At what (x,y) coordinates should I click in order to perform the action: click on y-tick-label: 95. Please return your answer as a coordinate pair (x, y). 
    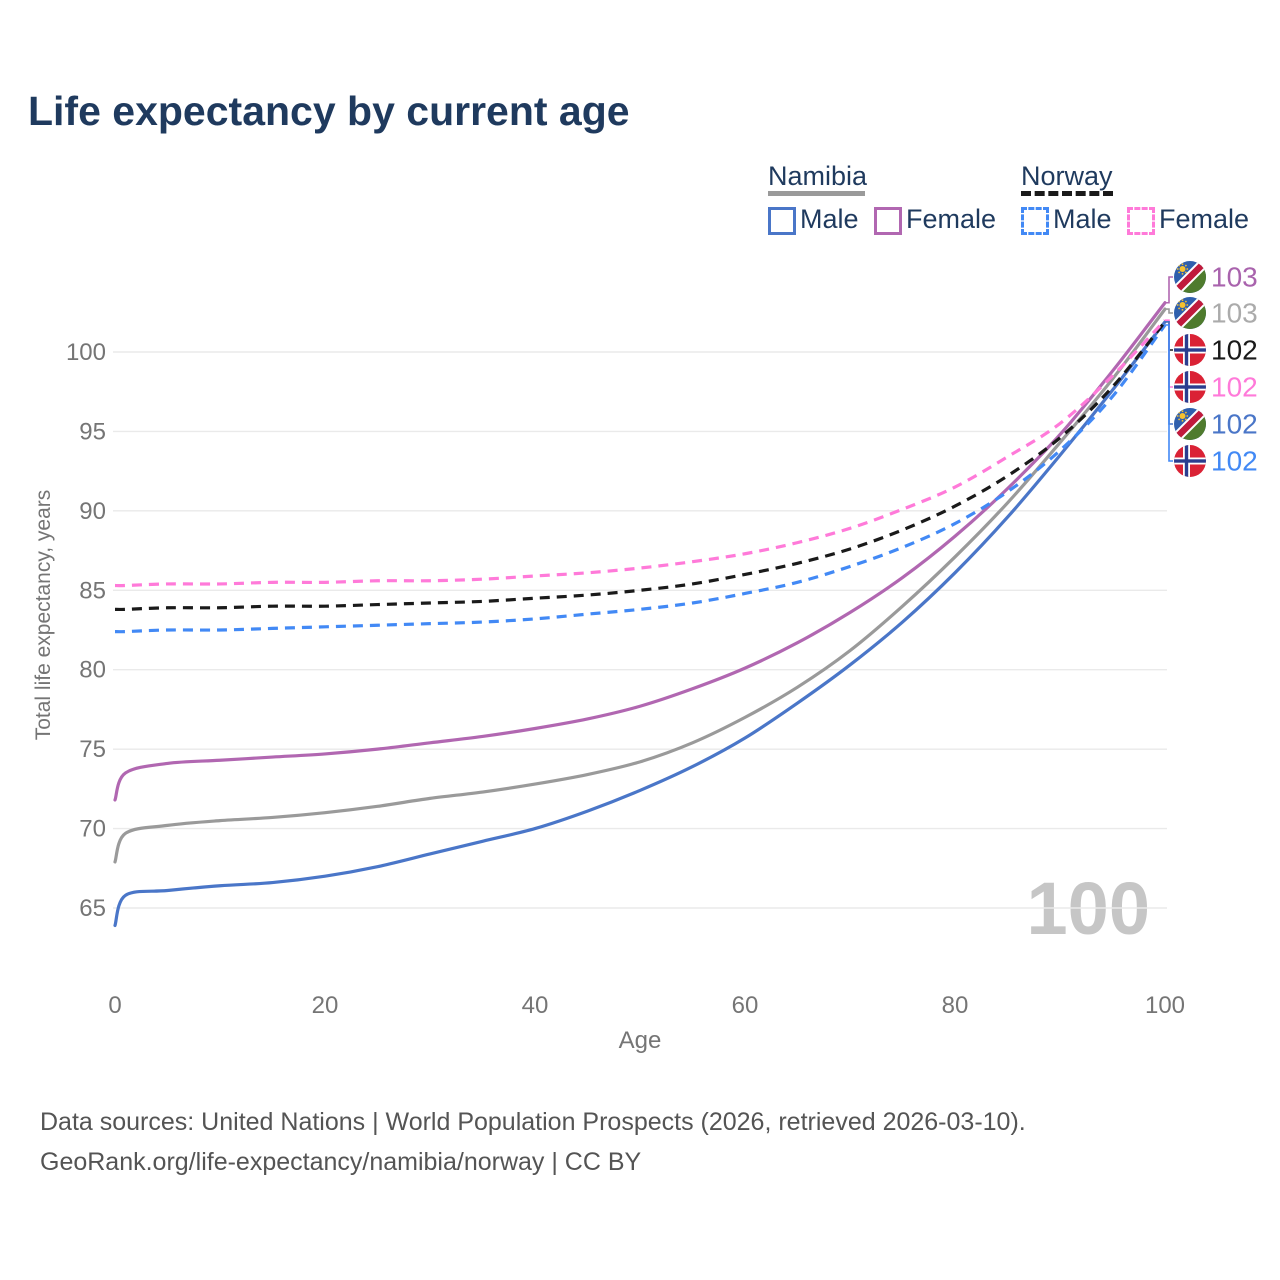
    Looking at the image, I should click on (92, 431).